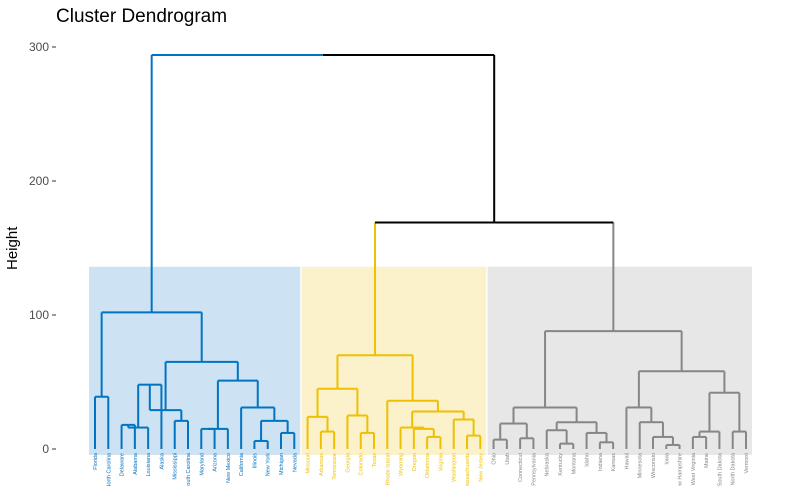  I want to click on leaf-label: Massachusetts, so click(468, 469).